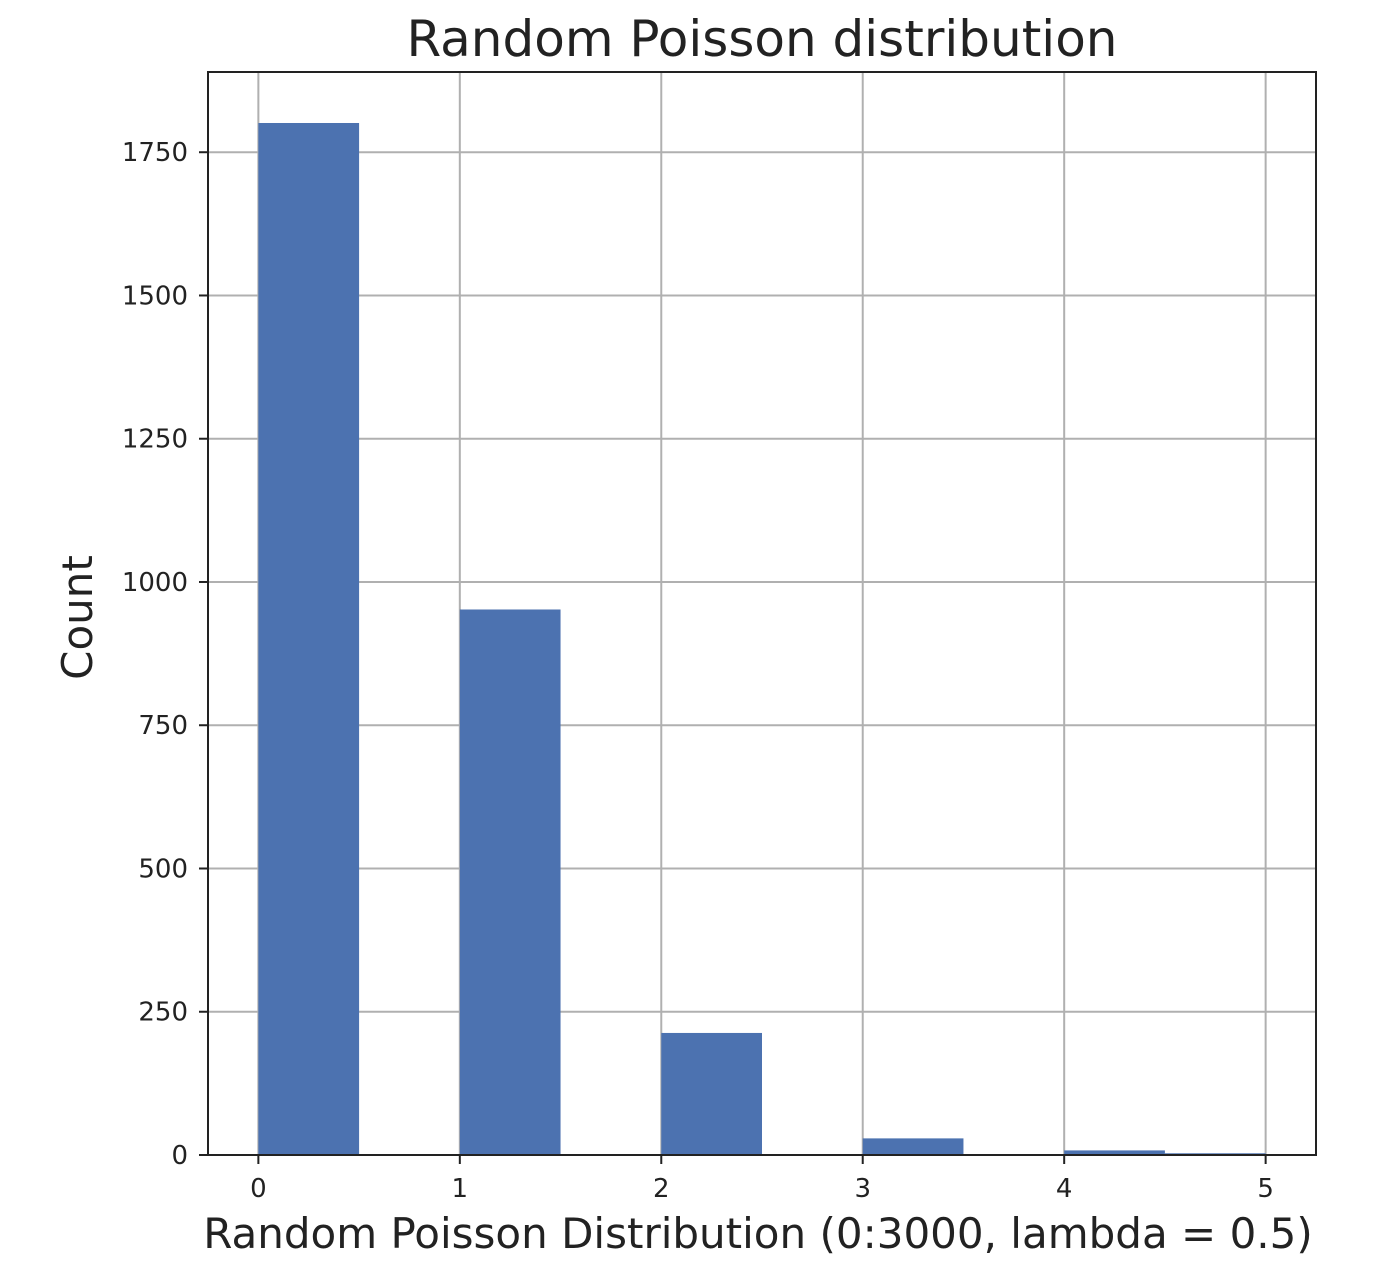  Describe the element at coordinates (862, 1189) in the screenshot. I see `x-tick-label: 3` at that location.